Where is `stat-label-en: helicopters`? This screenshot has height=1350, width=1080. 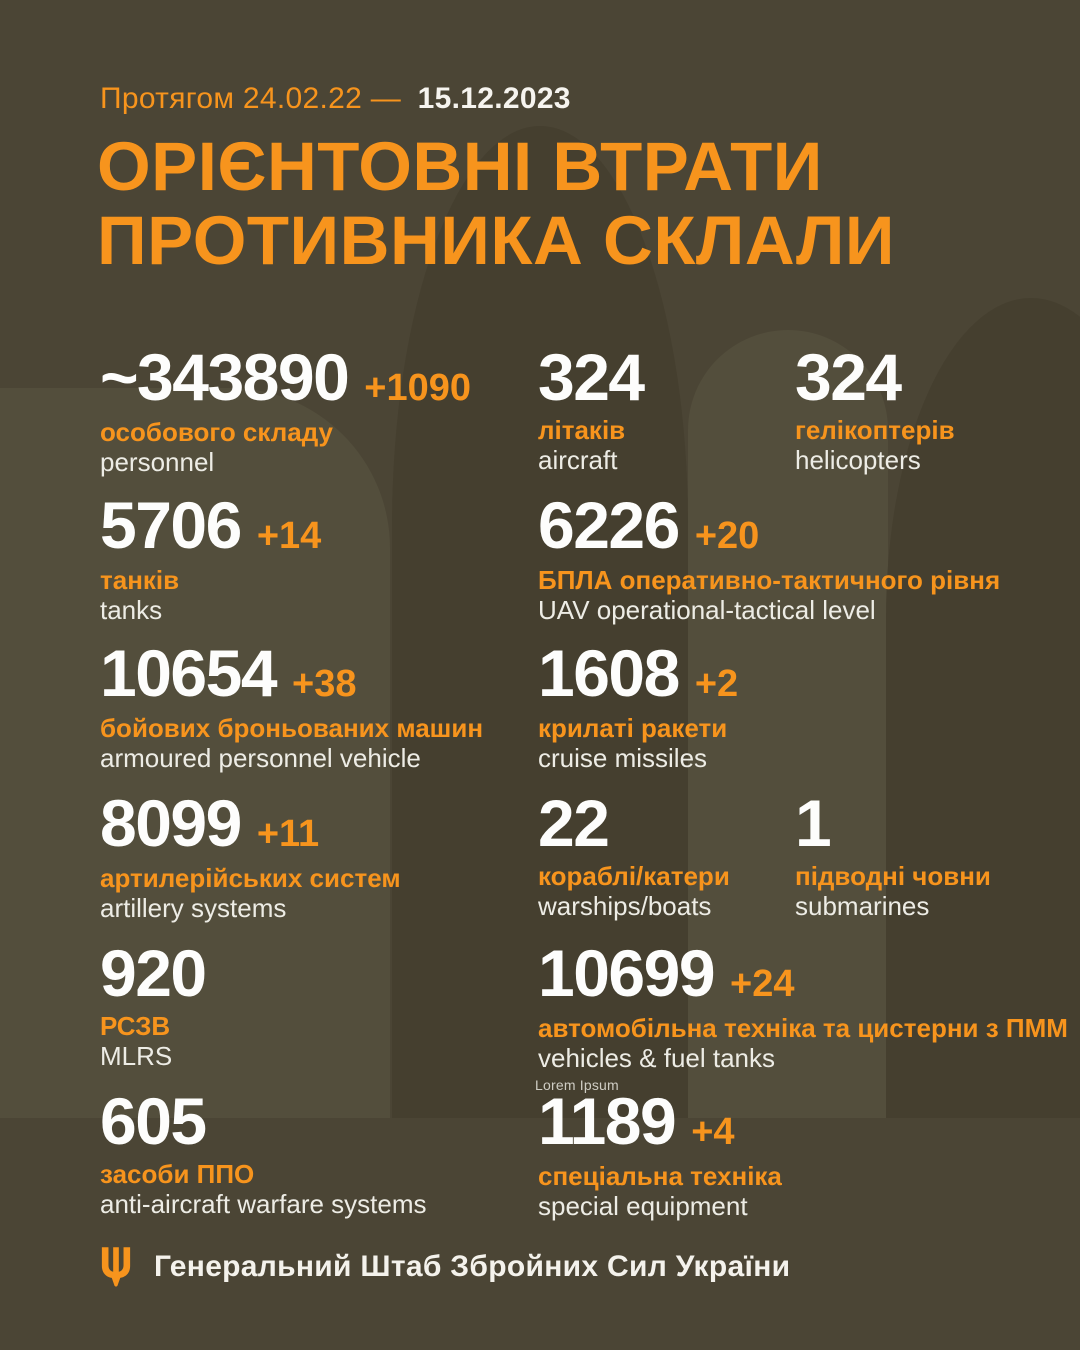 stat-label-en: helicopters is located at coordinates (858, 460).